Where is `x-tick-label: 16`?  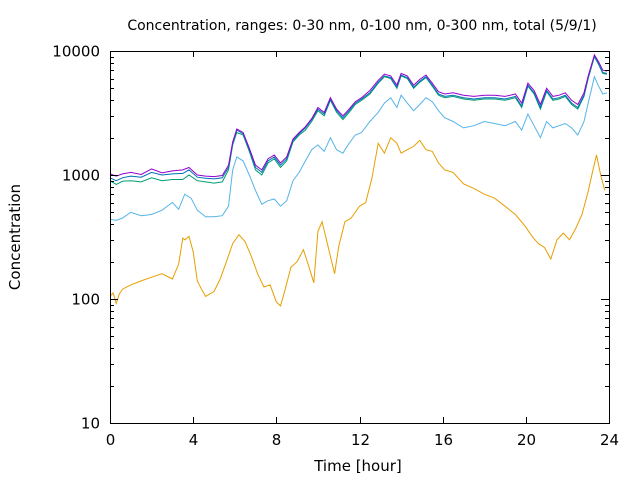
x-tick-label: 16 is located at coordinates (443, 440).